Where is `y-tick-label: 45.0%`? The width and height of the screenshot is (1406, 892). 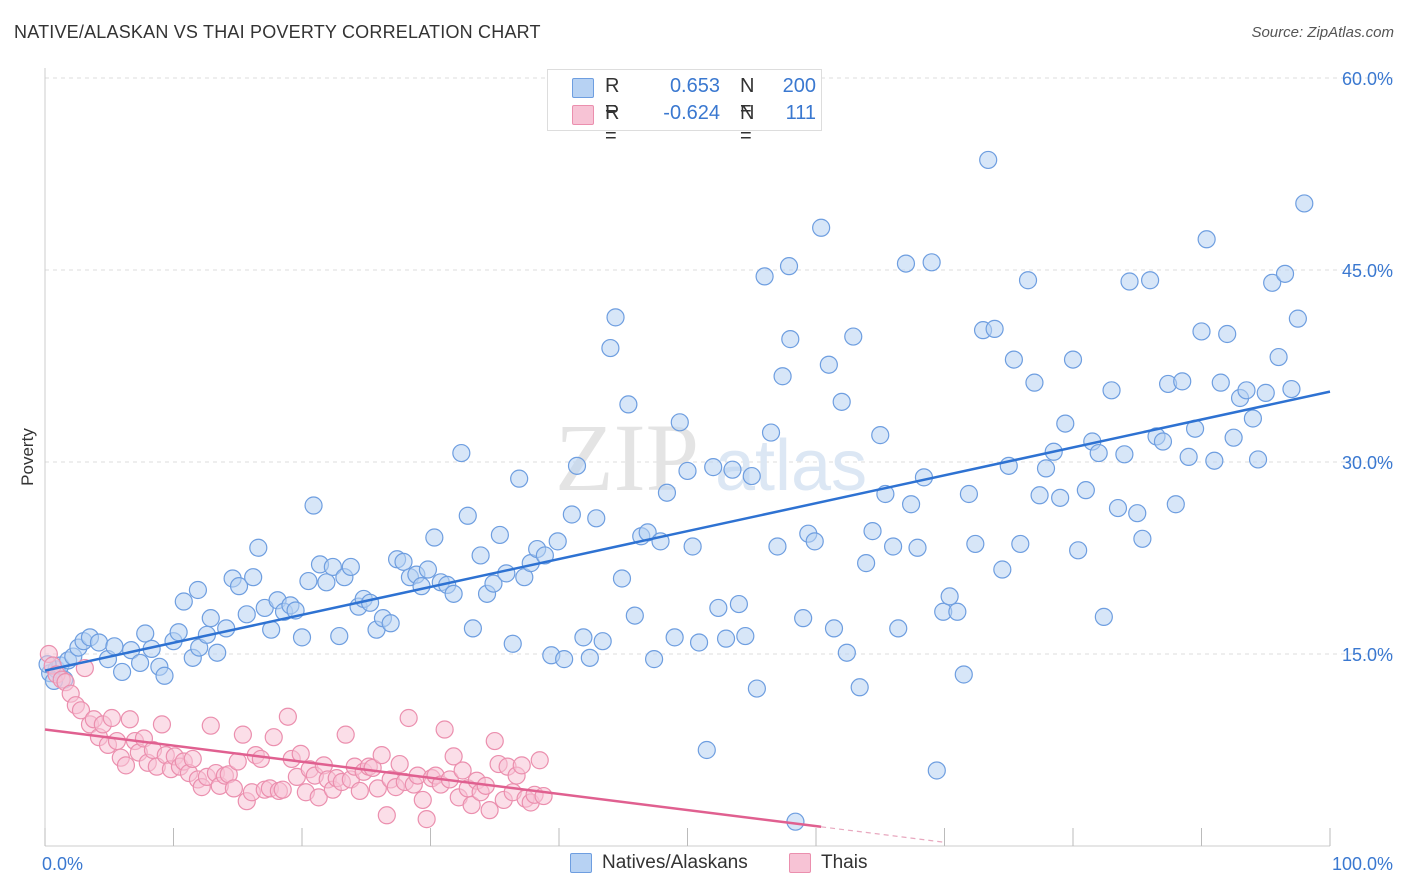
y-tick-label: 45.0% is located at coordinates (1367, 271).